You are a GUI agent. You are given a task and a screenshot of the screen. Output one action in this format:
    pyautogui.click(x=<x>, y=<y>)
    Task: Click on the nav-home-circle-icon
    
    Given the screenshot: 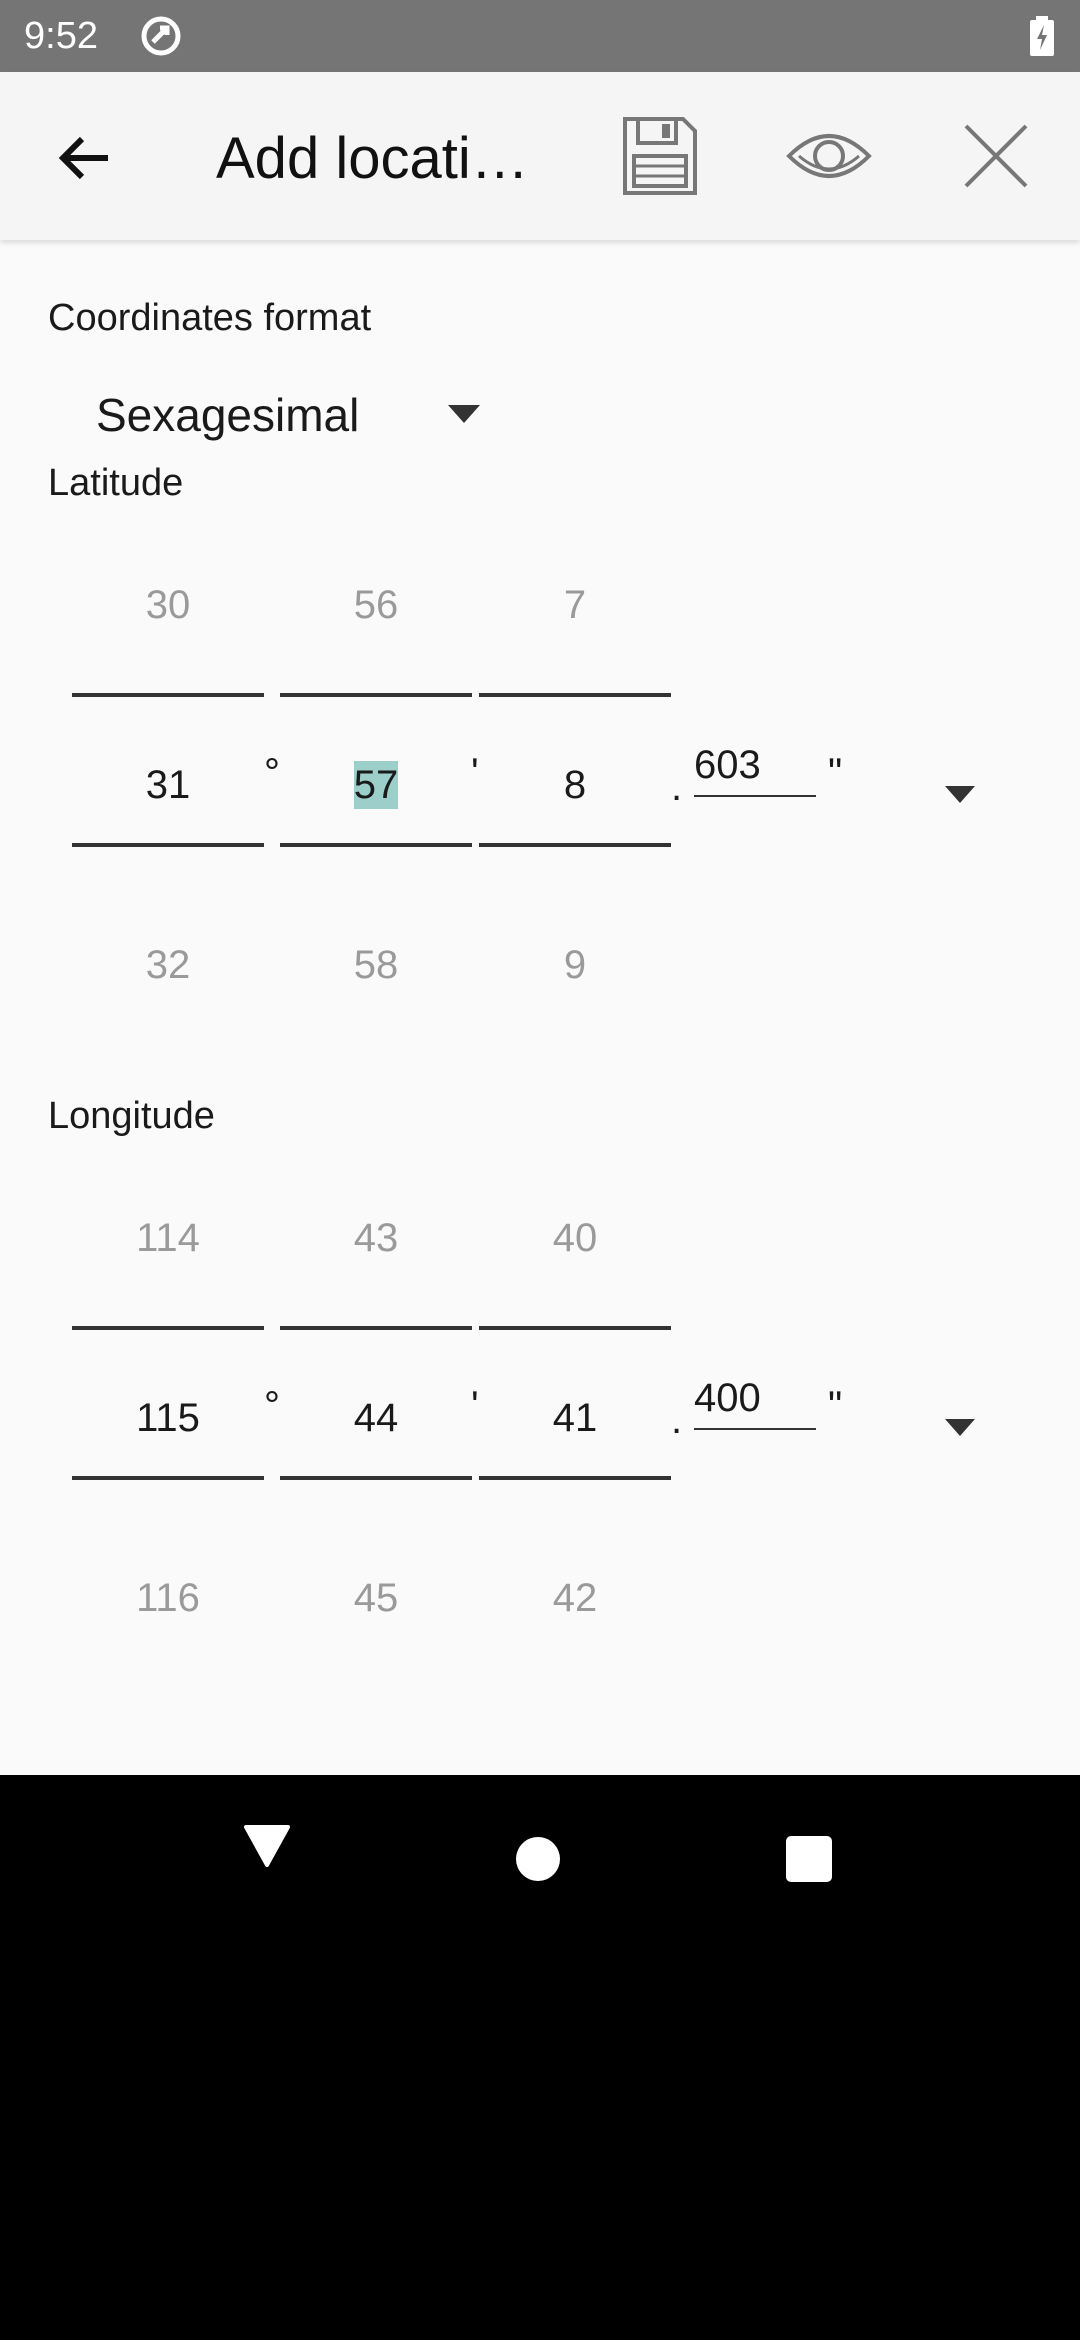 What is the action you would take?
    pyautogui.click(x=538, y=1859)
    